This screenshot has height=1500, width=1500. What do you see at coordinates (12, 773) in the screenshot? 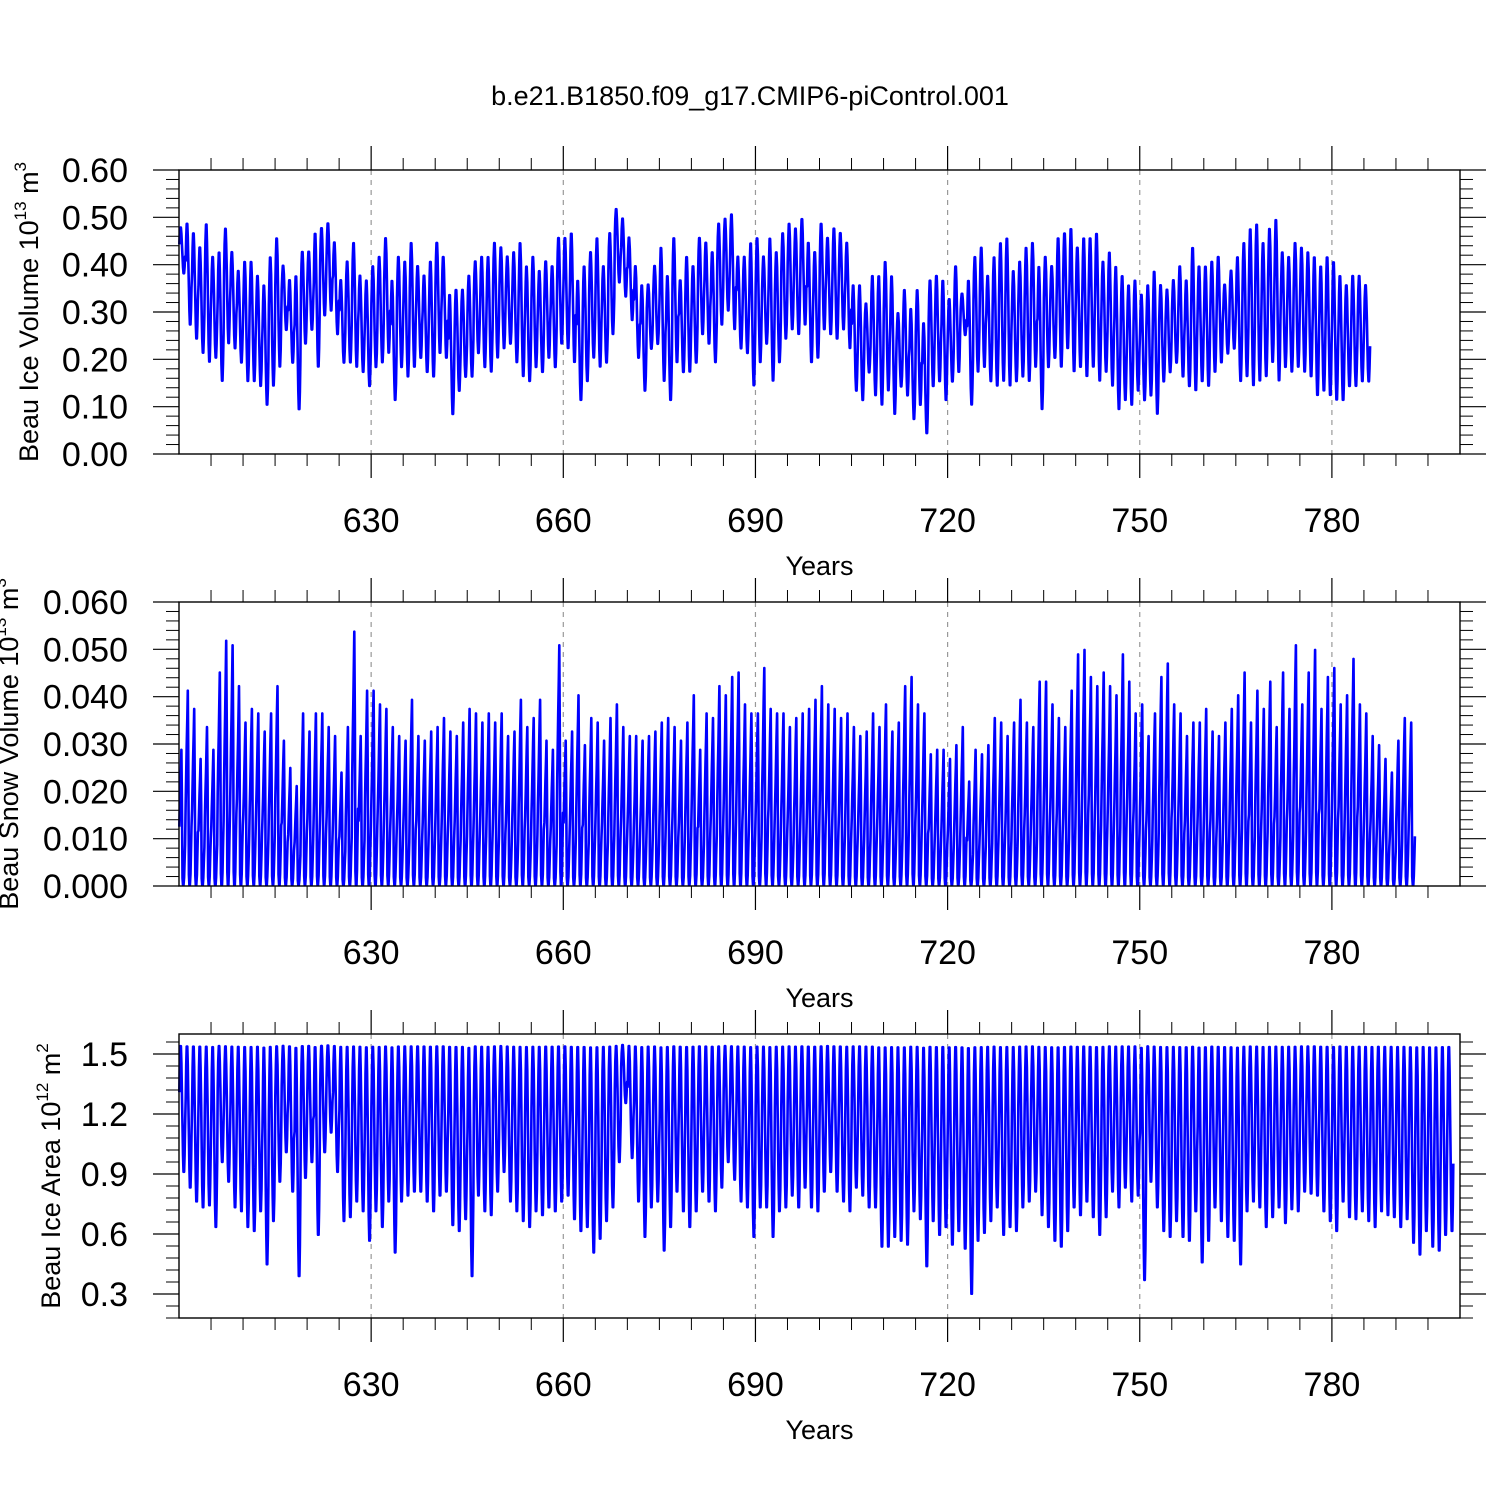
I see `y-axis-label-main: Beau Snow Volume 10` at bounding box center [12, 773].